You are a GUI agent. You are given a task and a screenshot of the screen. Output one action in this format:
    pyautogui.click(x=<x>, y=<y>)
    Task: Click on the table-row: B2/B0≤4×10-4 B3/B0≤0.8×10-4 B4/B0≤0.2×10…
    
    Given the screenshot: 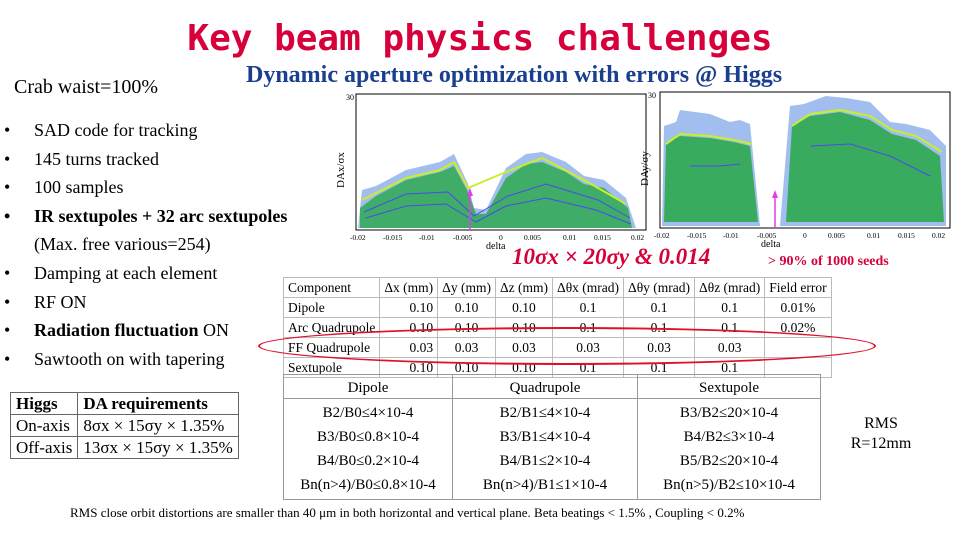 What is the action you would take?
    pyautogui.click(x=552, y=449)
    